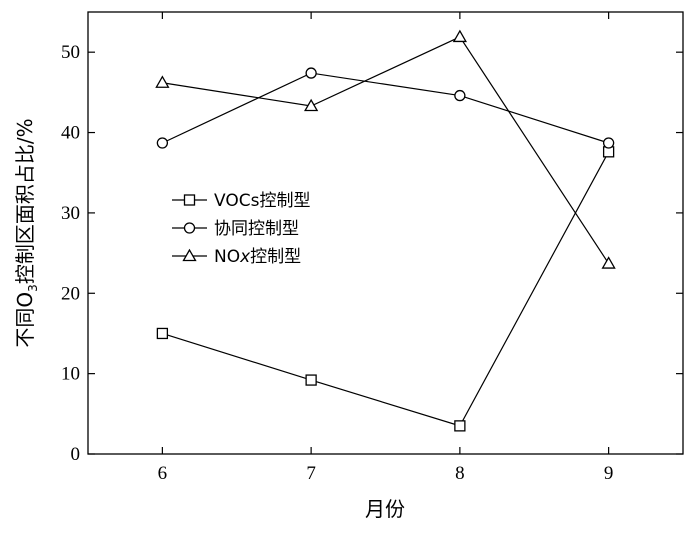  Describe the element at coordinates (275, 257) in the screenshot. I see `legend-label-suffix: 控制型` at that location.